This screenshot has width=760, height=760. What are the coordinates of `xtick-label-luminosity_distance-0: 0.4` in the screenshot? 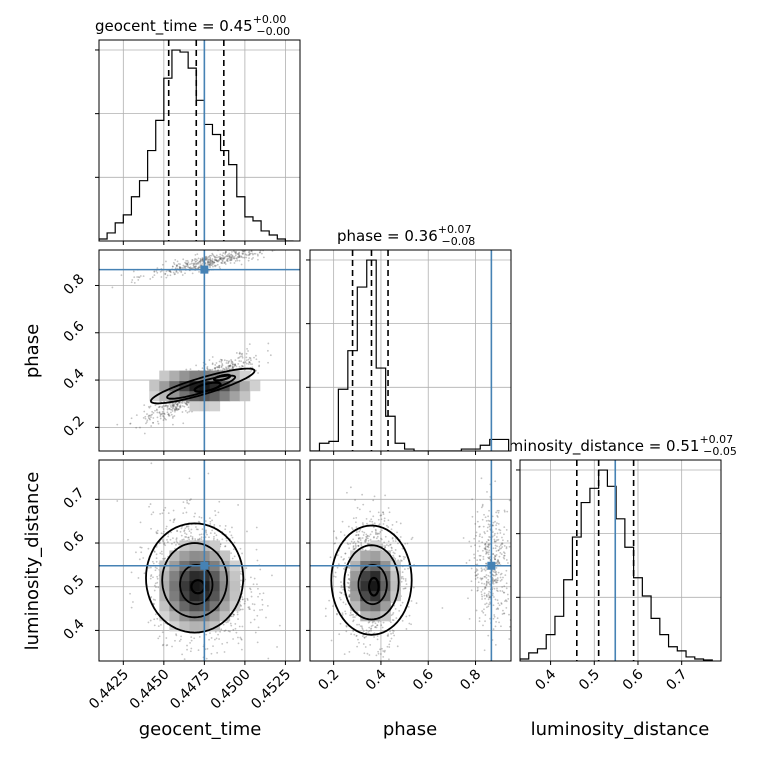 It's located at (545, 679).